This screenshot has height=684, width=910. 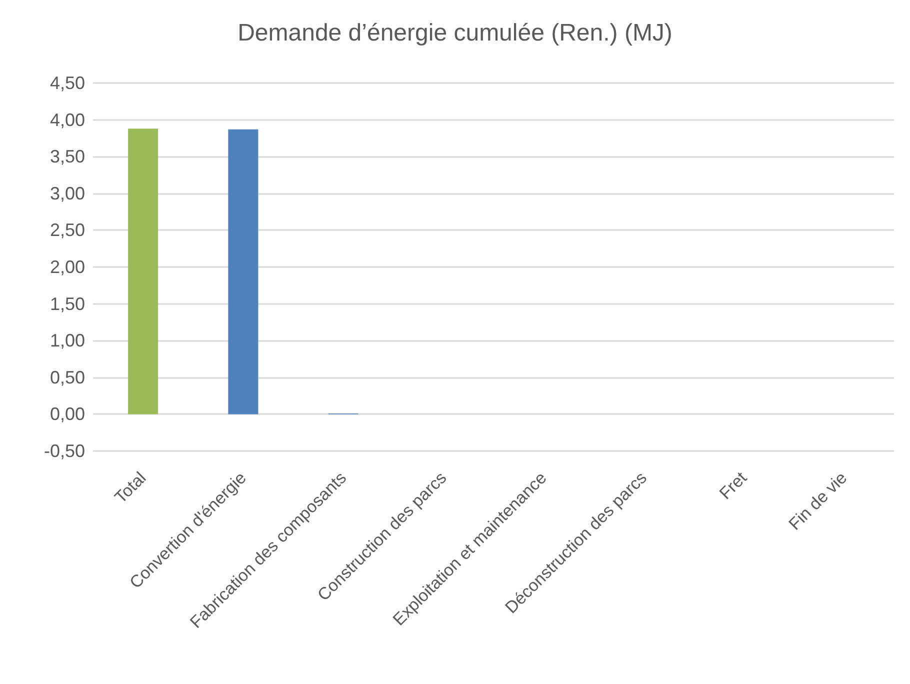 I want to click on chart-title: Demande d’énergie cumulée (Ren.) (MJ), so click(x=455, y=33).